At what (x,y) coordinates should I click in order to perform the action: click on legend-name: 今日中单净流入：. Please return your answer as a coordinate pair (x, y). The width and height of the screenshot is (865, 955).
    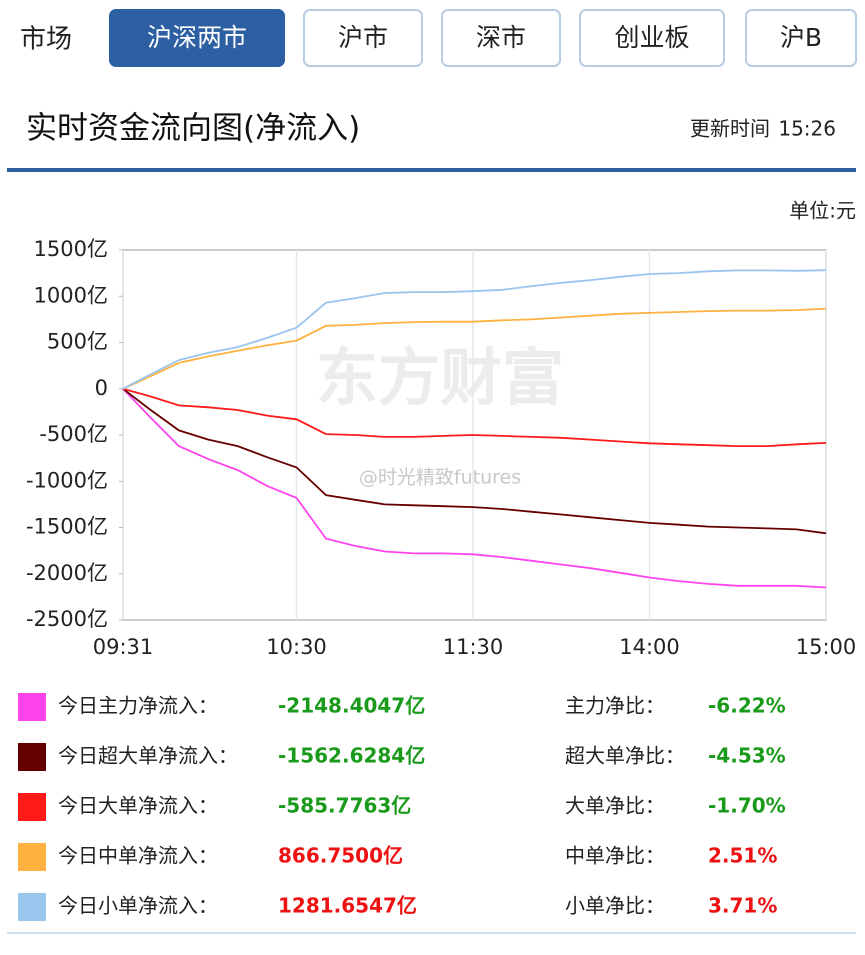
    Looking at the image, I should click on (138, 856).